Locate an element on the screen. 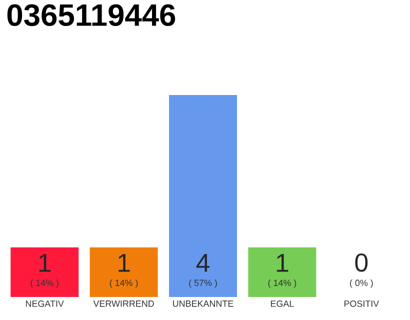  chart-title: 0365119446 is located at coordinates (91, 15).